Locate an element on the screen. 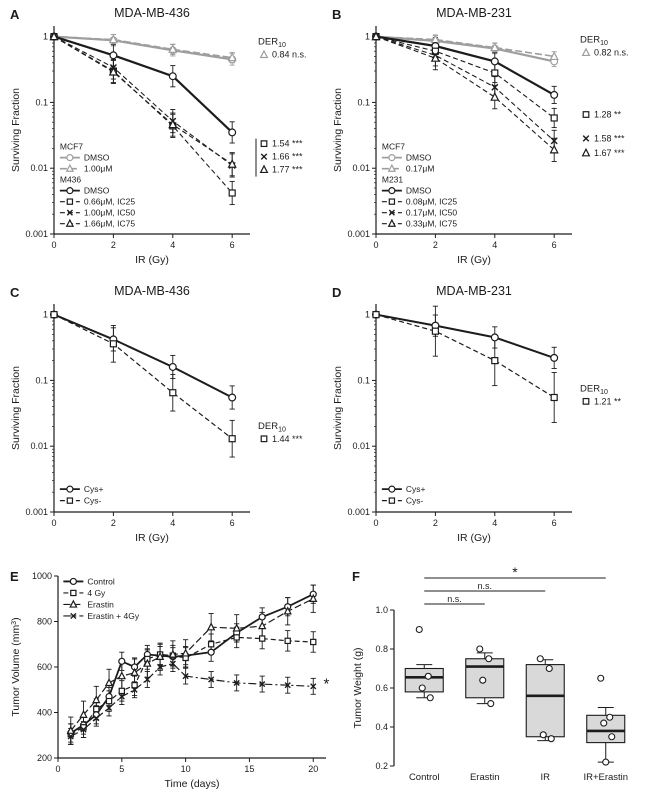 Image resolution: width=650 pixels, height=802 pixels. der-value: 0.84 n.s. is located at coordinates (289, 55).